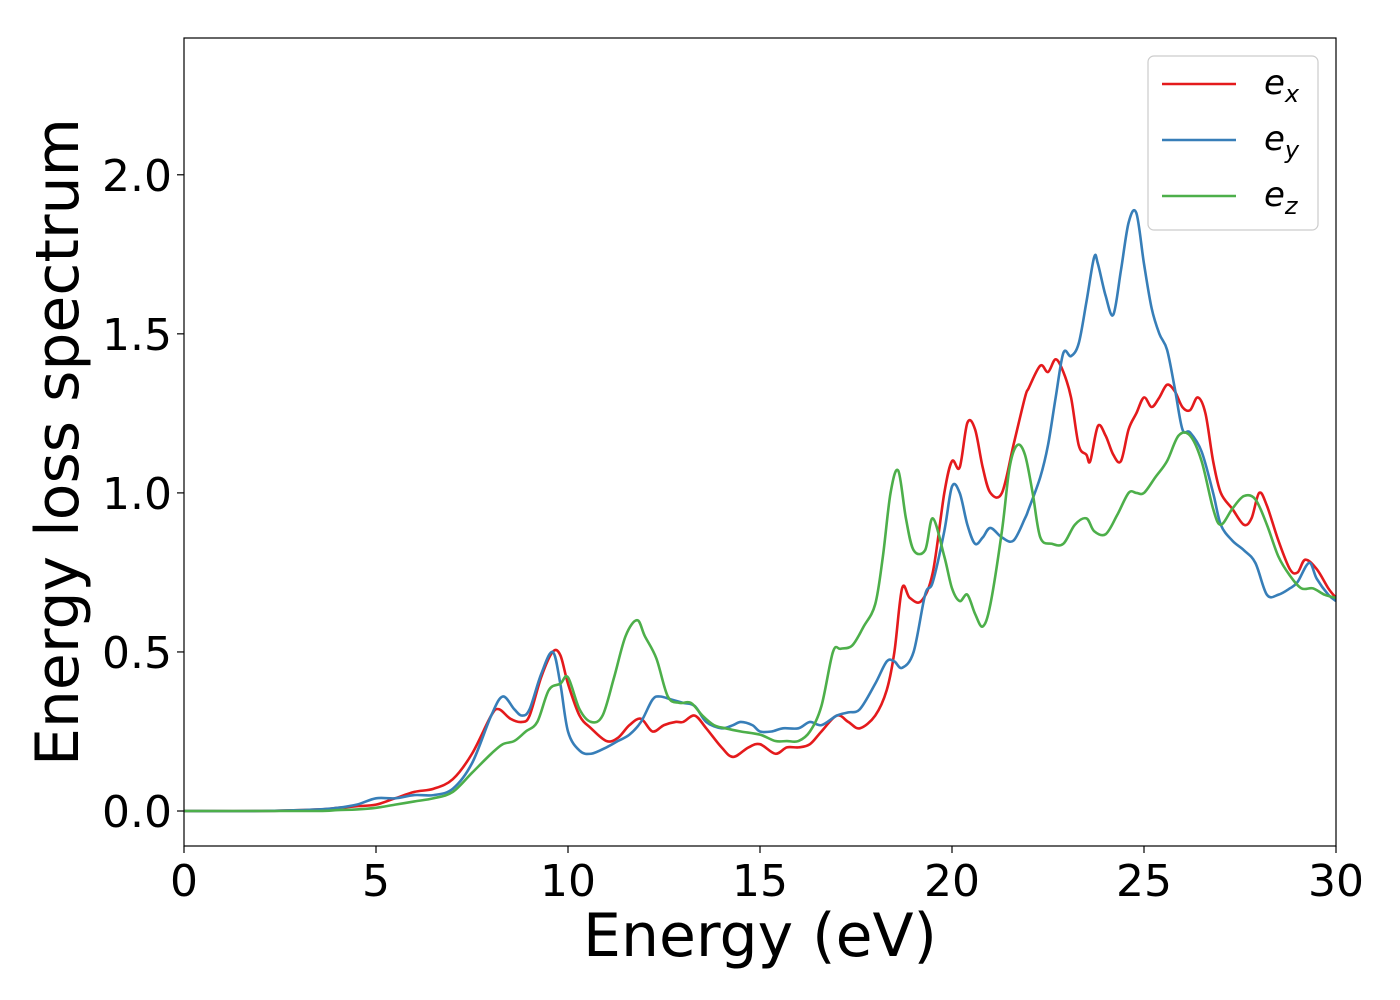 The image size is (1400, 1000). Describe the element at coordinates (137, 653) in the screenshot. I see `y-tick-label: 0.5` at that location.